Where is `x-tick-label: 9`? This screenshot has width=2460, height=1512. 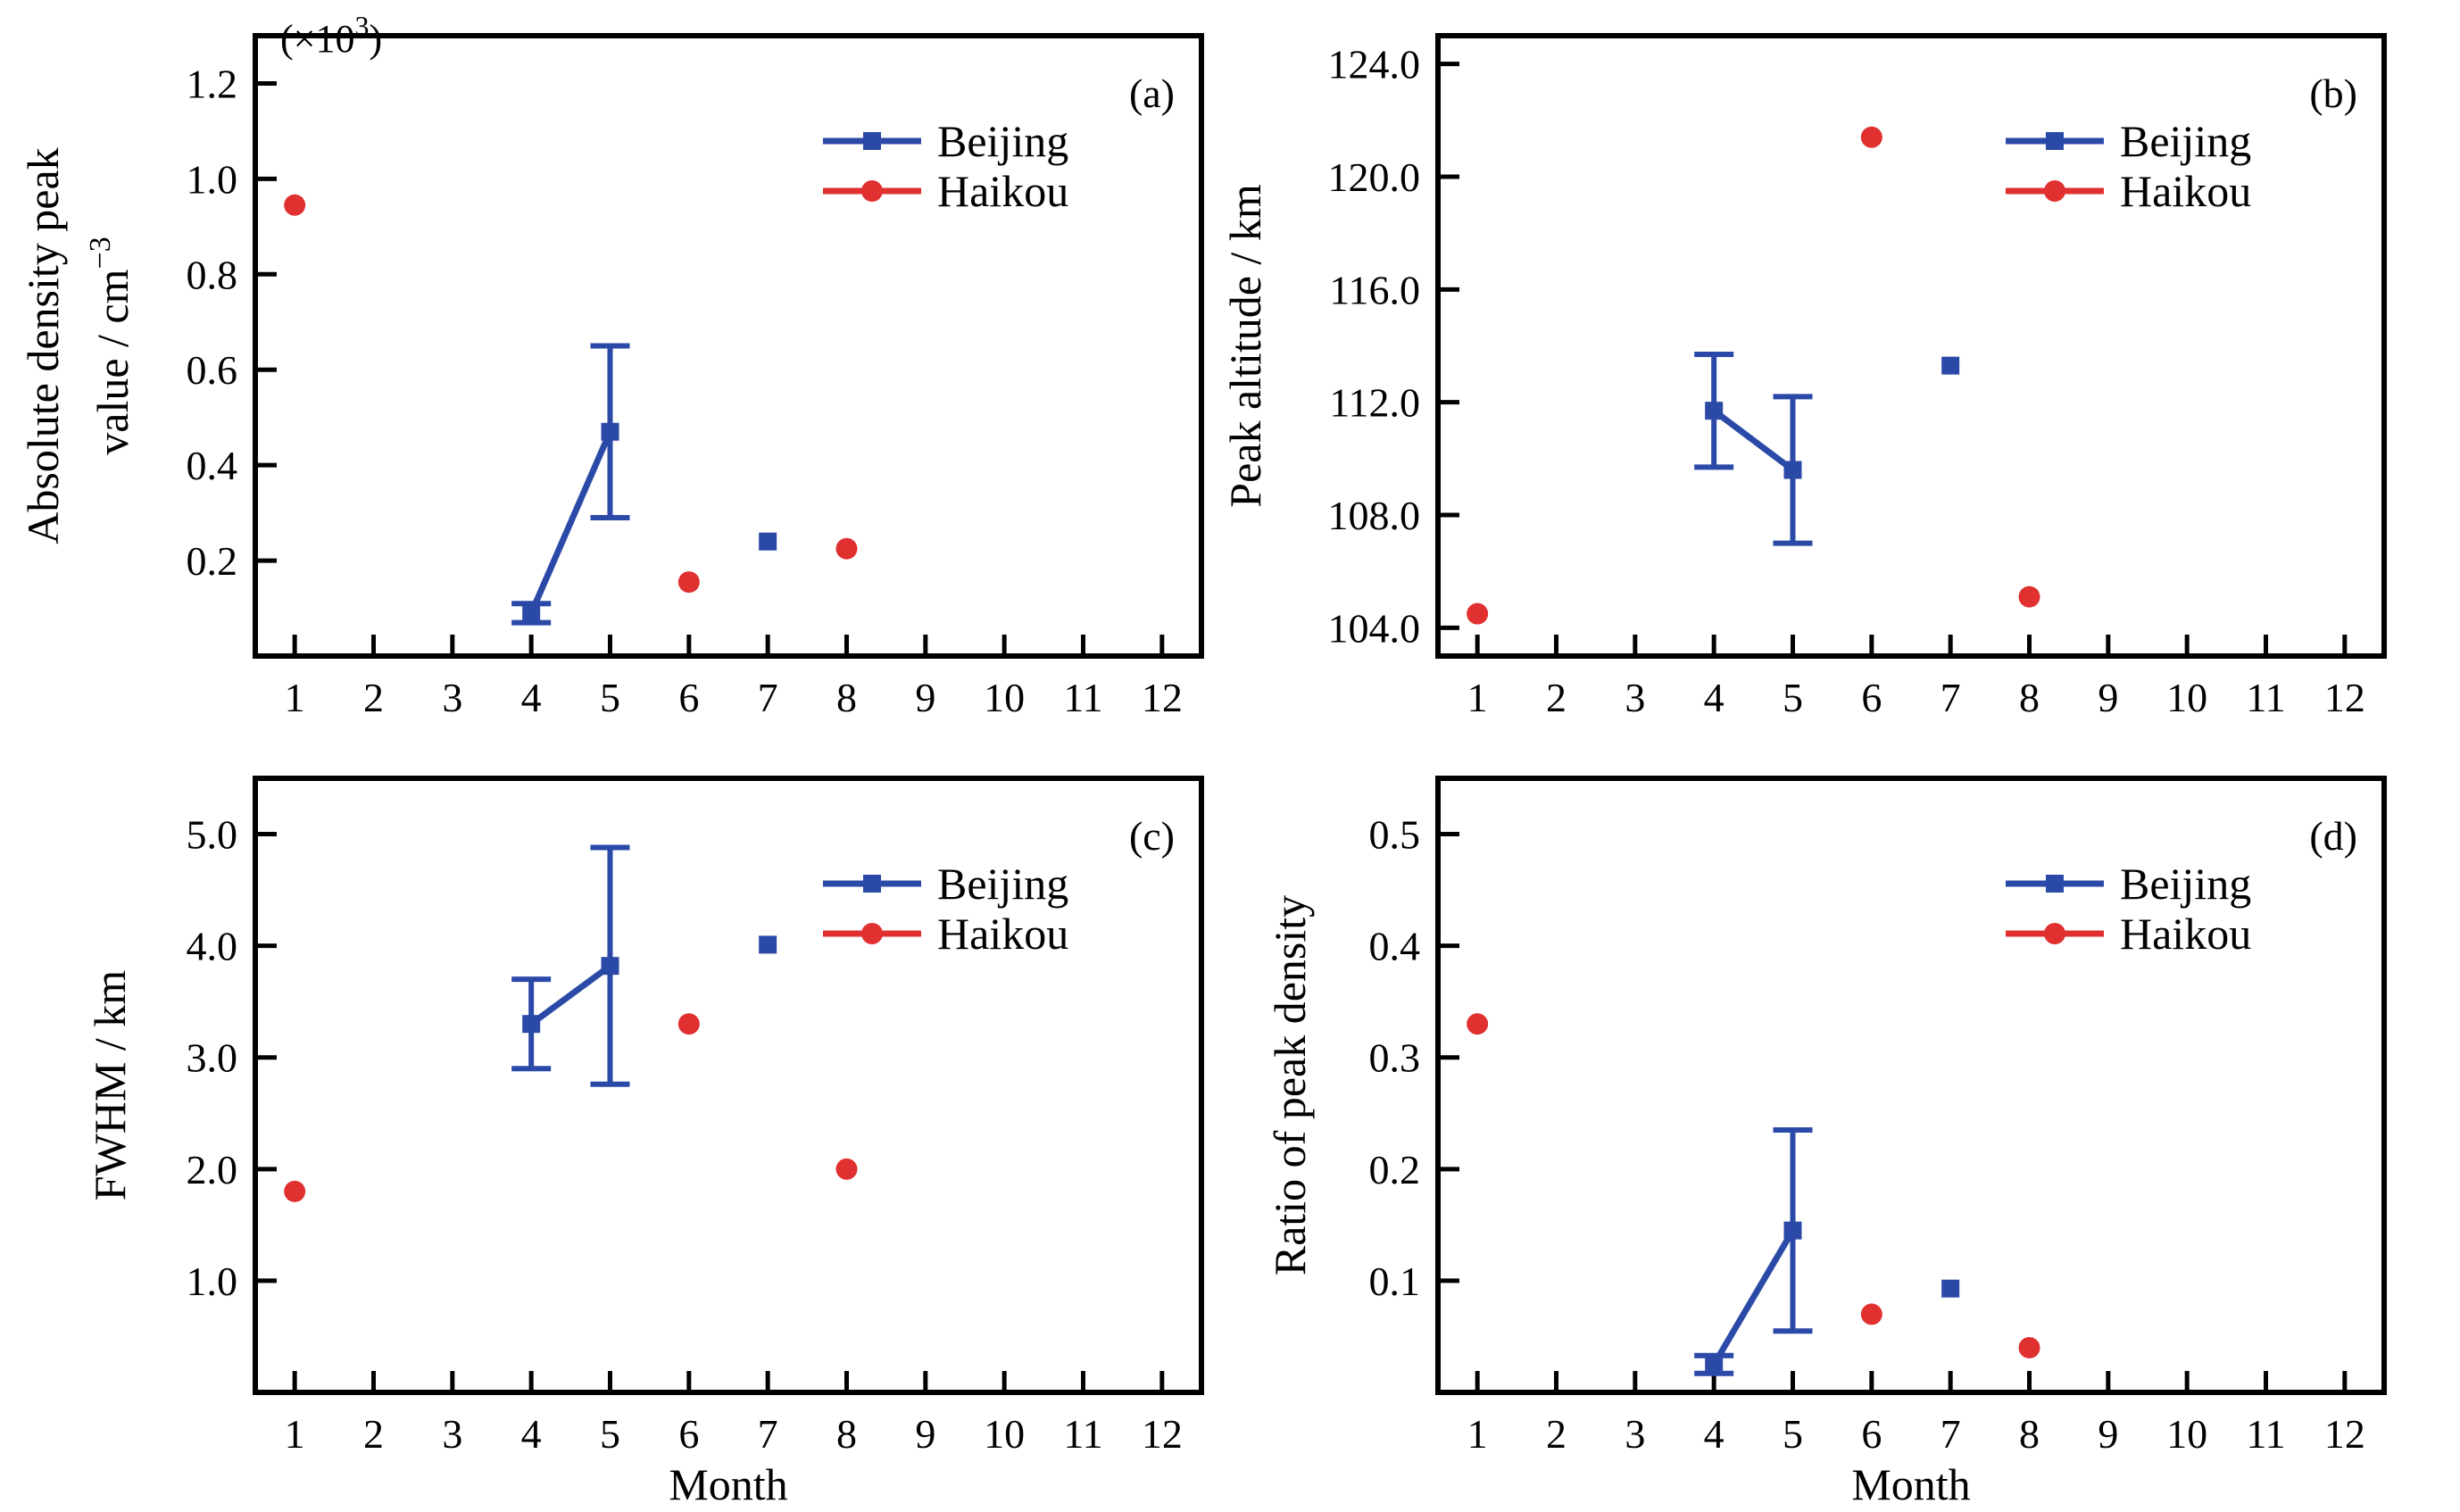
x-tick-label: 9 is located at coordinates (925, 1434).